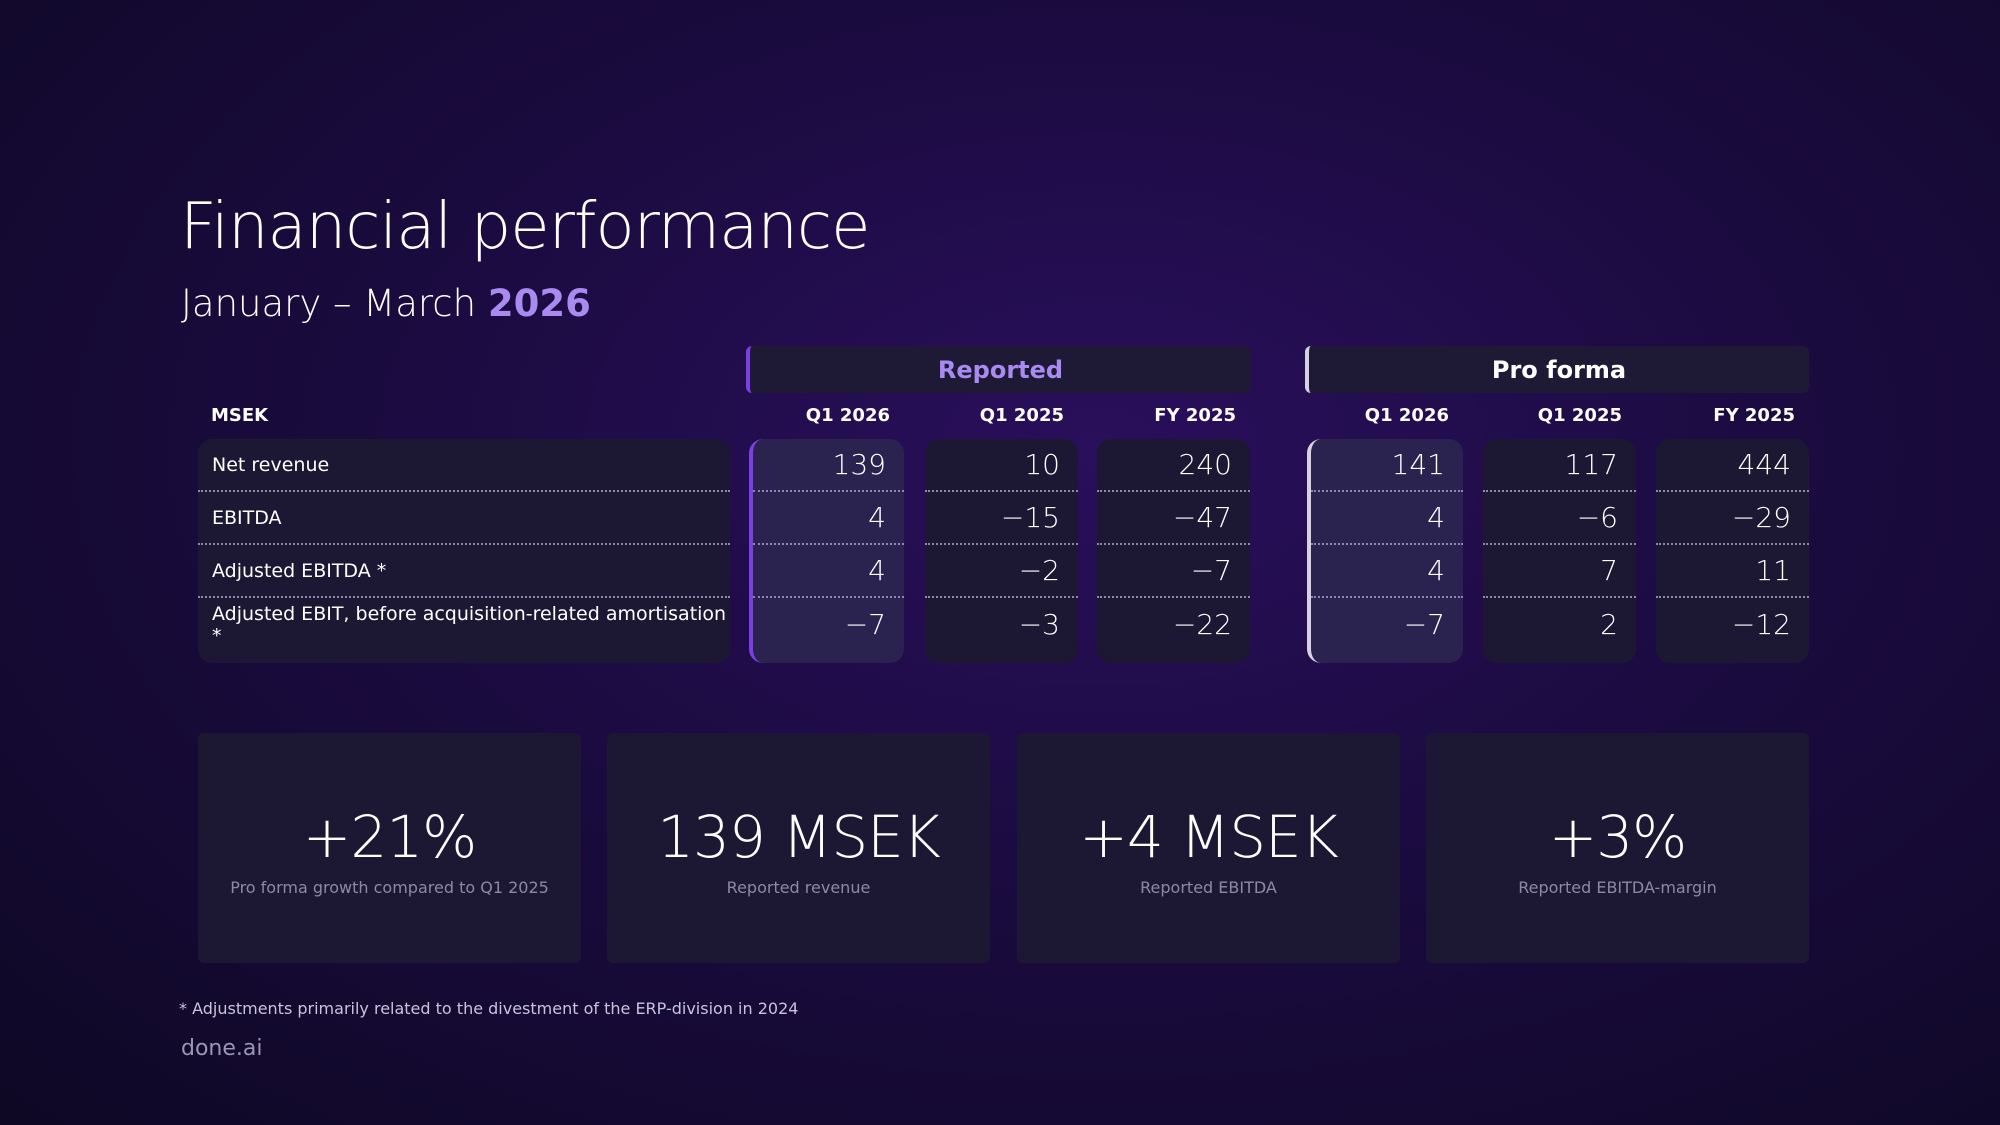 The height and width of the screenshot is (1125, 2000). What do you see at coordinates (1559, 465) in the screenshot?
I see `table-value: 117` at bounding box center [1559, 465].